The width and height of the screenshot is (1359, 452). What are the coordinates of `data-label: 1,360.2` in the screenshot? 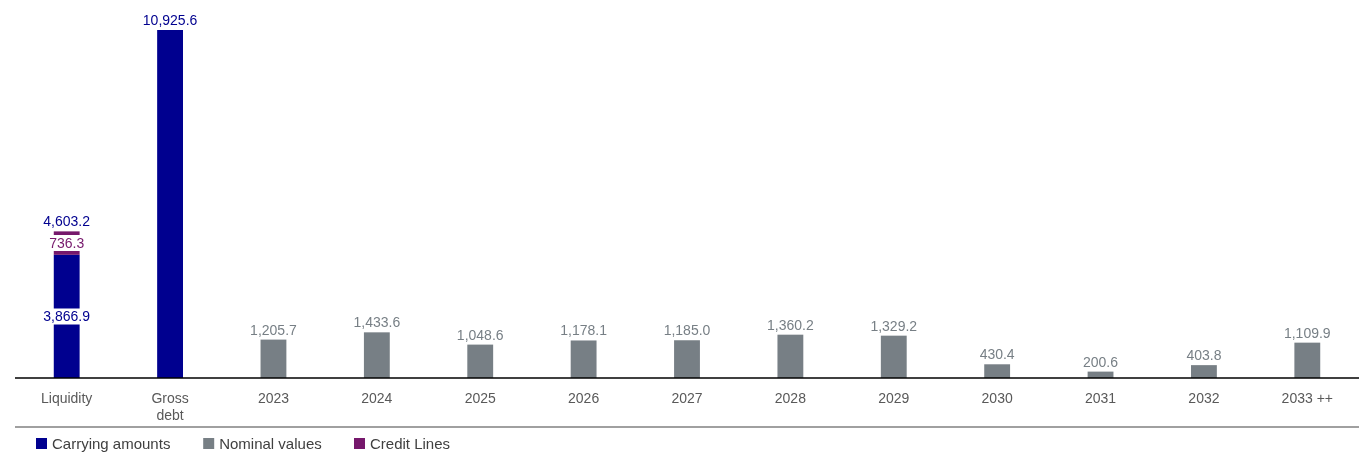 It's located at (790, 324).